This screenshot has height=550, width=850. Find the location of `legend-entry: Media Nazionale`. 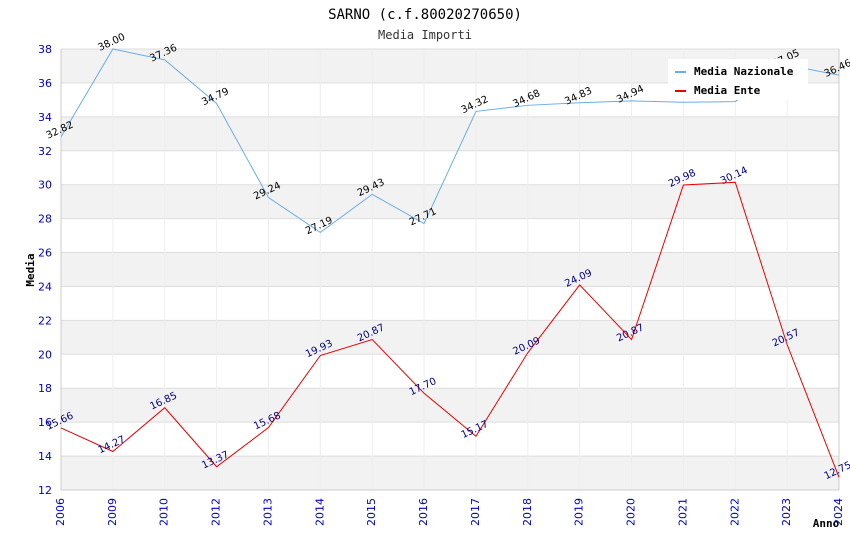

legend-entry: Media Nazionale is located at coordinates (744, 71).